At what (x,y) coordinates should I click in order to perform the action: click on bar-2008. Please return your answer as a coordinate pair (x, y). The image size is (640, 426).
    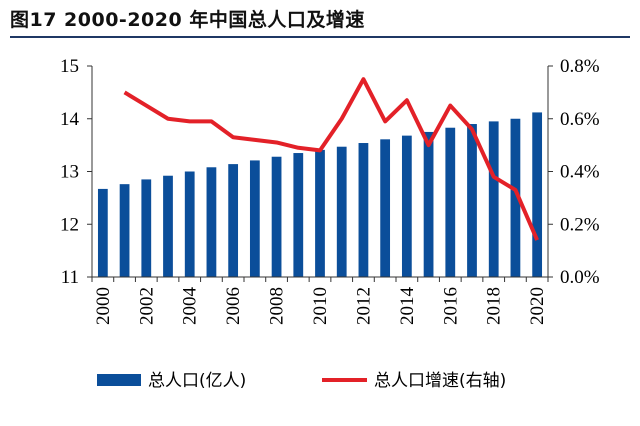
    Looking at the image, I should click on (276, 216).